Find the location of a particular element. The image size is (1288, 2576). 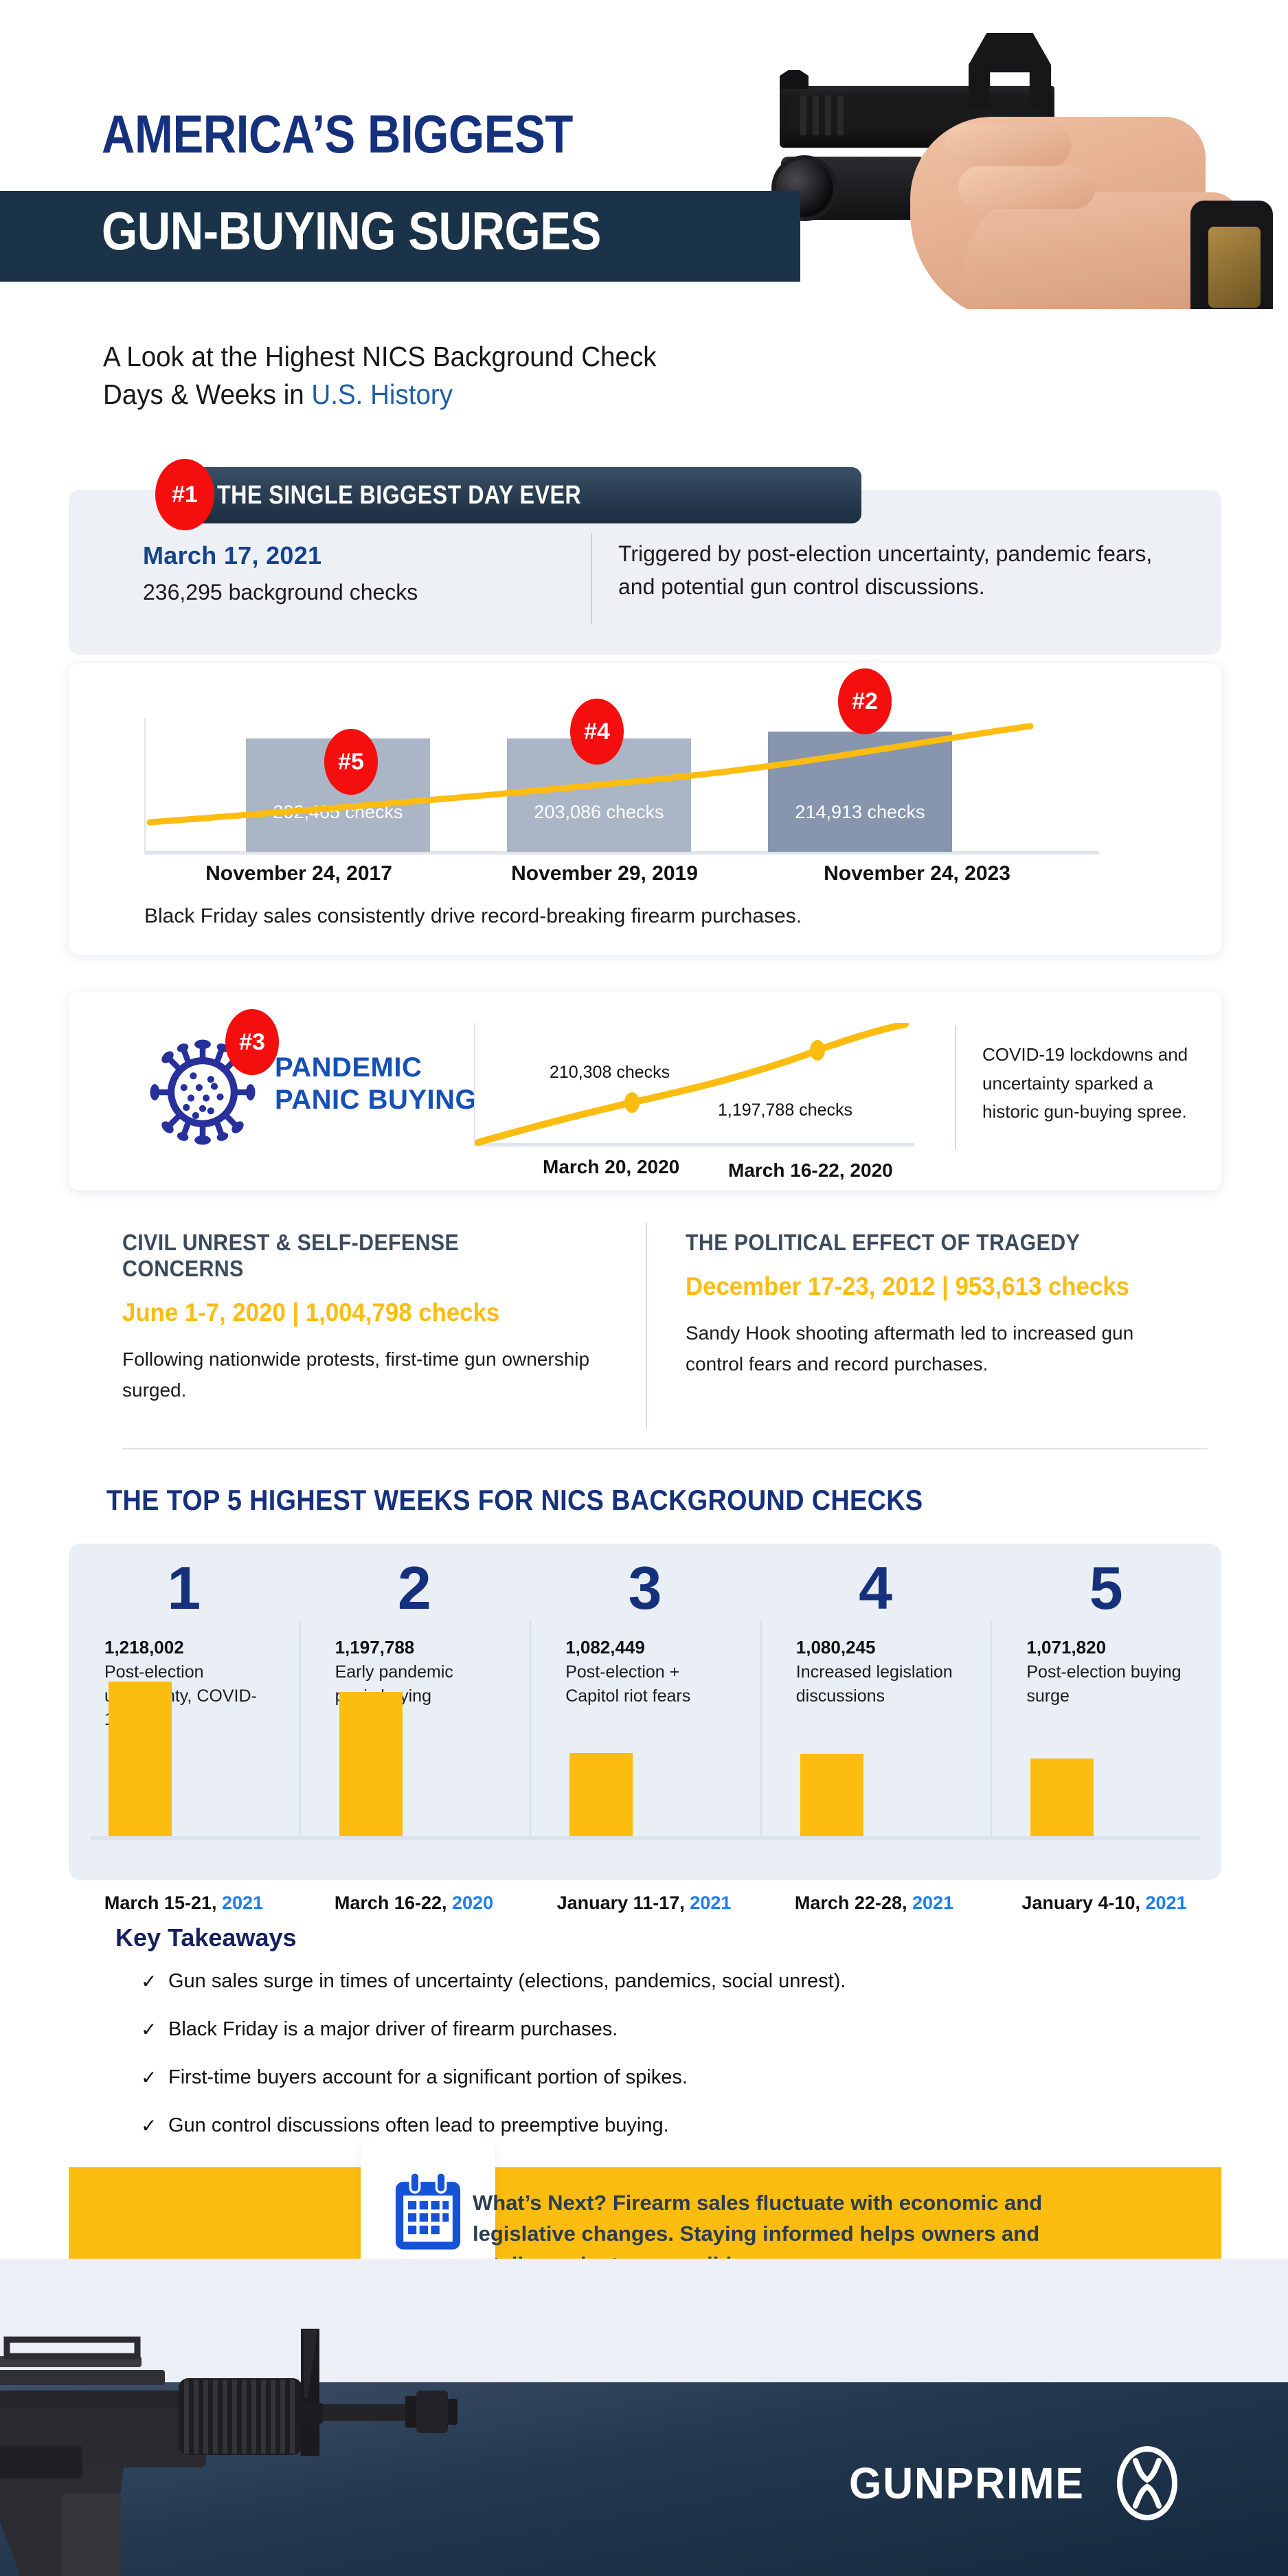

top5-x-axis is located at coordinates (645, 1838).